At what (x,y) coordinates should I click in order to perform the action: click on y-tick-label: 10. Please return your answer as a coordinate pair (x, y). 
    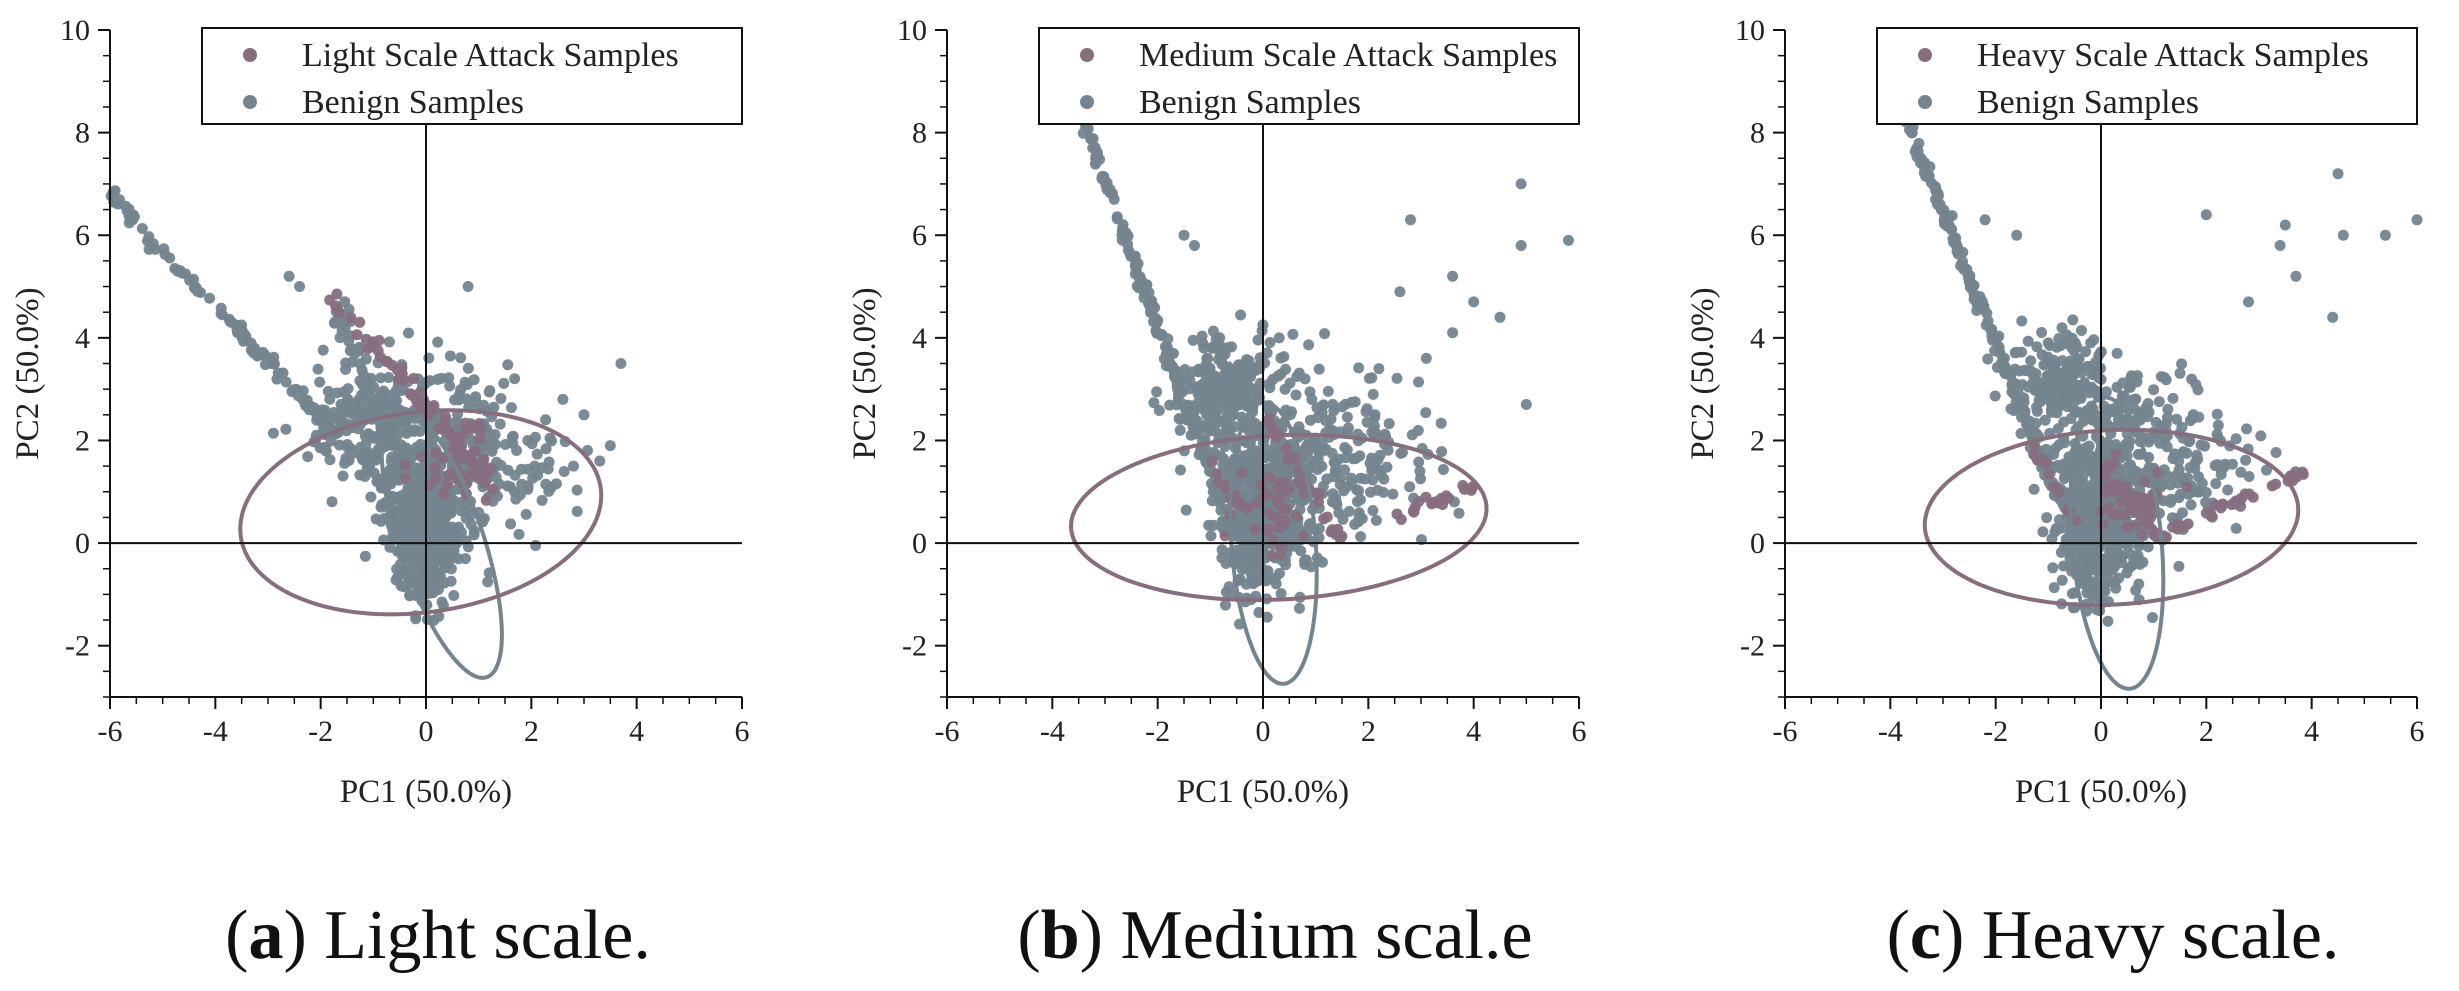
    Looking at the image, I should click on (75, 30).